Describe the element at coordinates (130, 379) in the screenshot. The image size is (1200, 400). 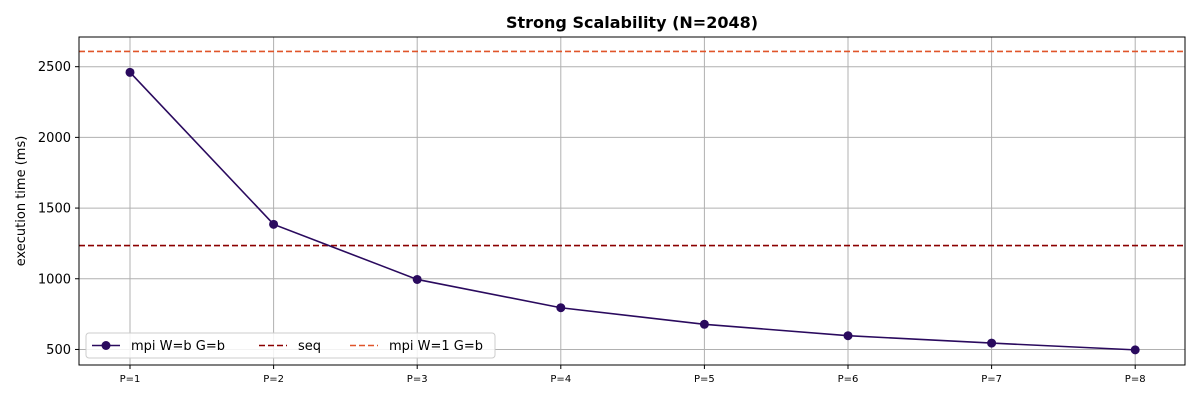
I see `x-tick-label: P=1` at that location.